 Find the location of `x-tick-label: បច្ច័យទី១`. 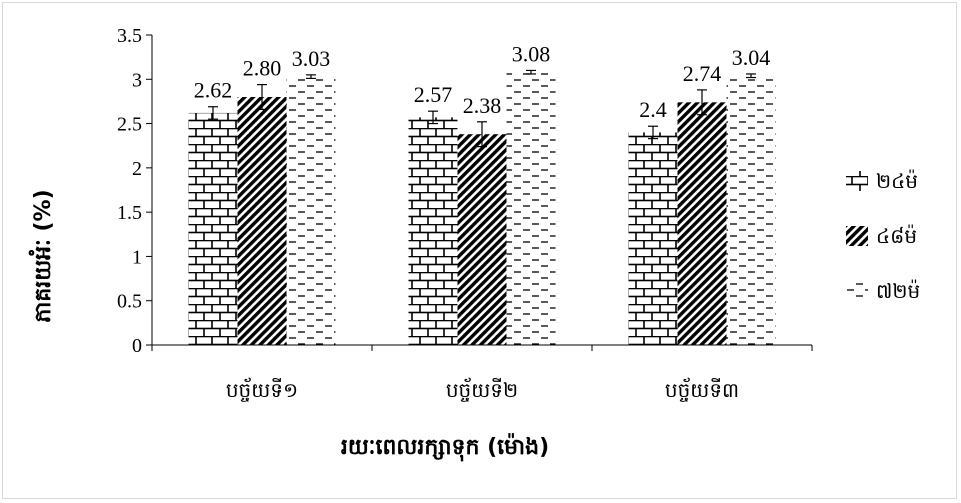

x-tick-label: បច្ច័យទី១ is located at coordinates (262, 389).